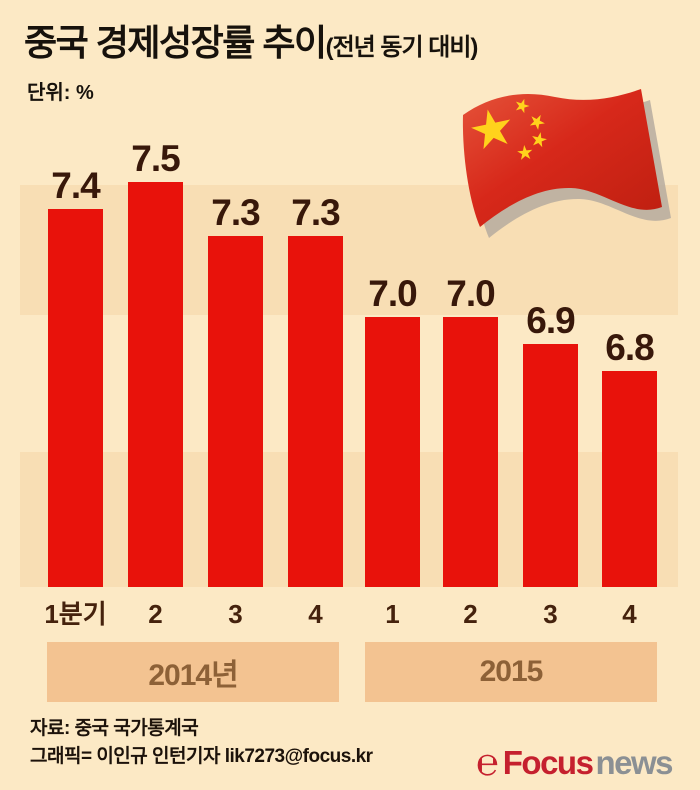 Image resolution: width=700 pixels, height=790 pixels. What do you see at coordinates (155, 158) in the screenshot?
I see `bar-value-label: 7.5` at bounding box center [155, 158].